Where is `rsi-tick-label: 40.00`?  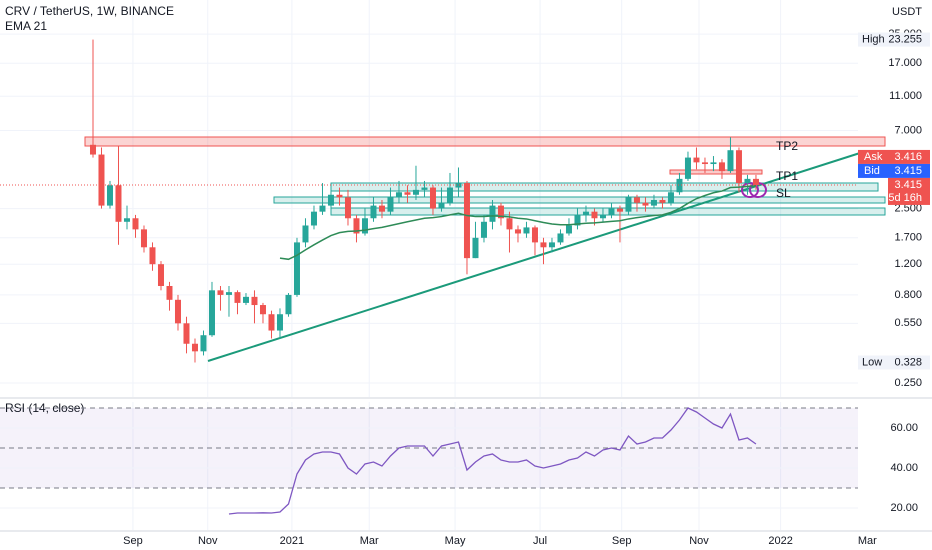 rsi-tick-label: 40.00 is located at coordinates (904, 468).